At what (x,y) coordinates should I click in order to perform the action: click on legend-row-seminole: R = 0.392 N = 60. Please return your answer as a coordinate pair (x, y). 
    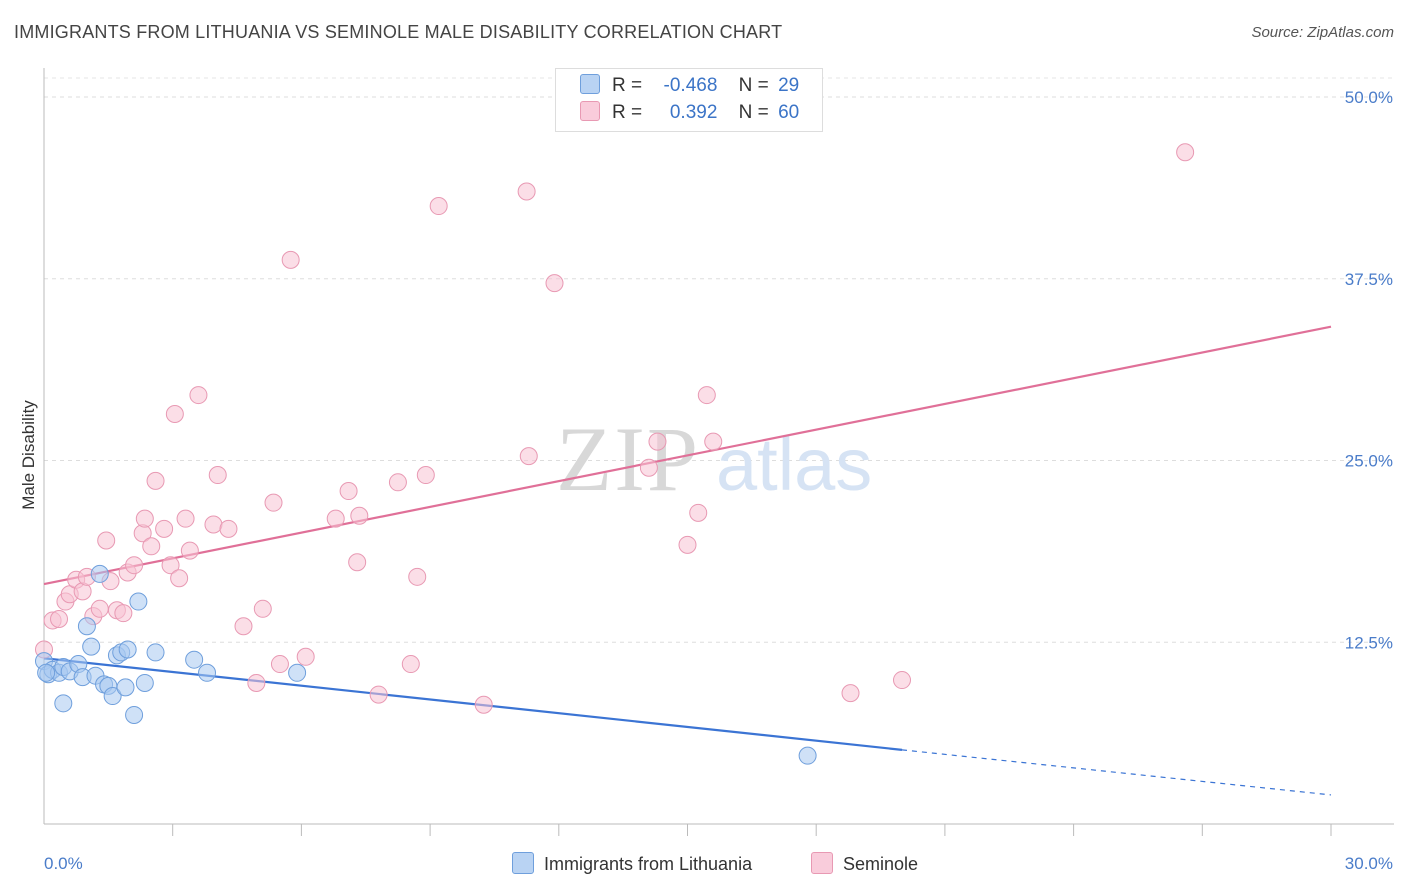
    Looking at the image, I should click on (689, 114).